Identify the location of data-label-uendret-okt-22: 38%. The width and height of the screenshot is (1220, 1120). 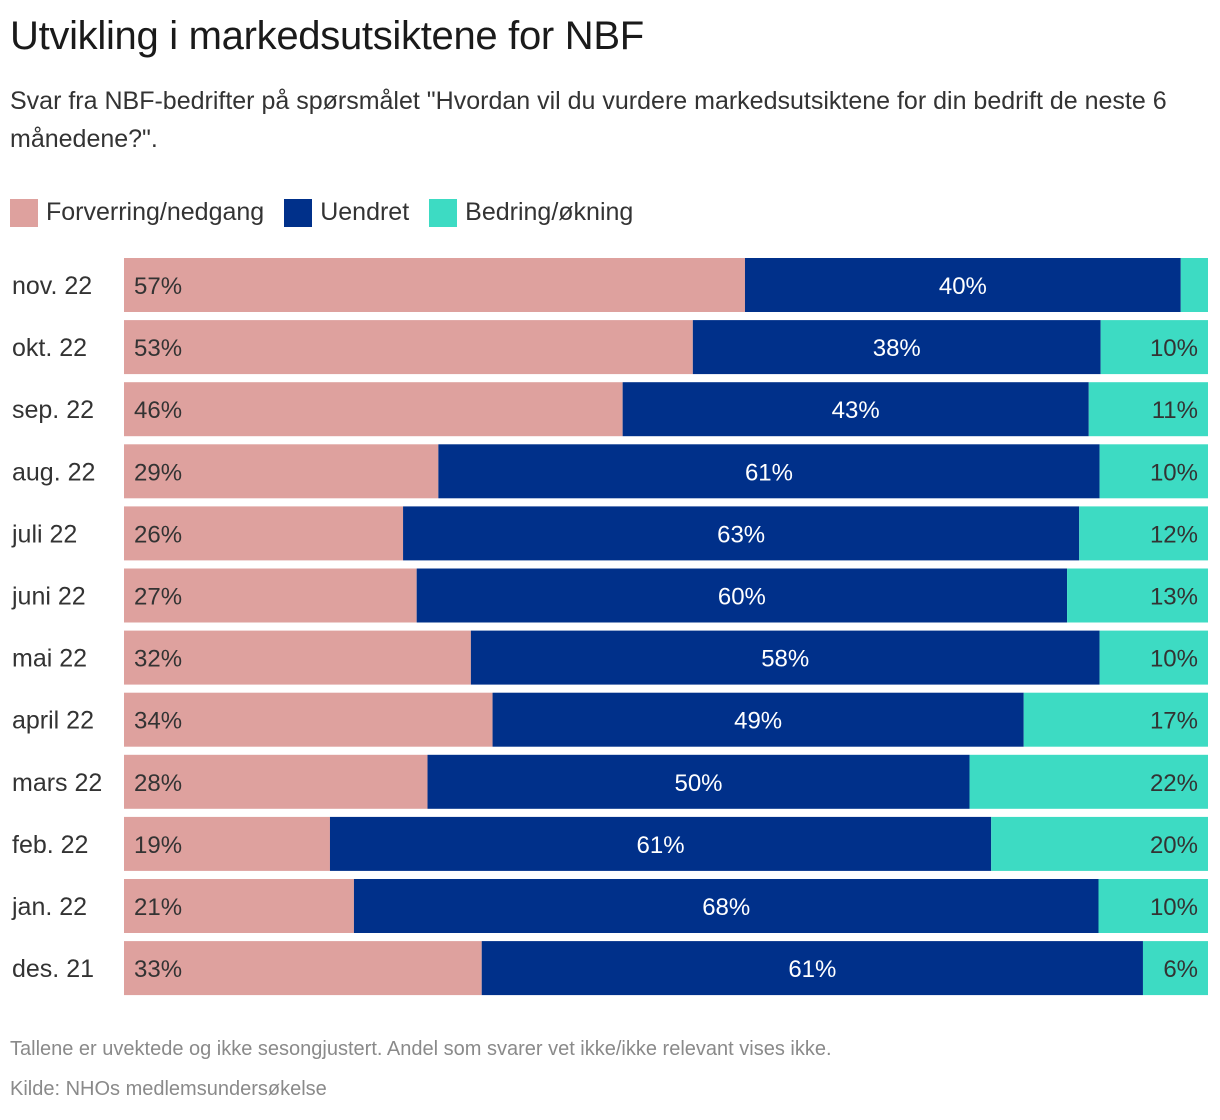
(897, 348).